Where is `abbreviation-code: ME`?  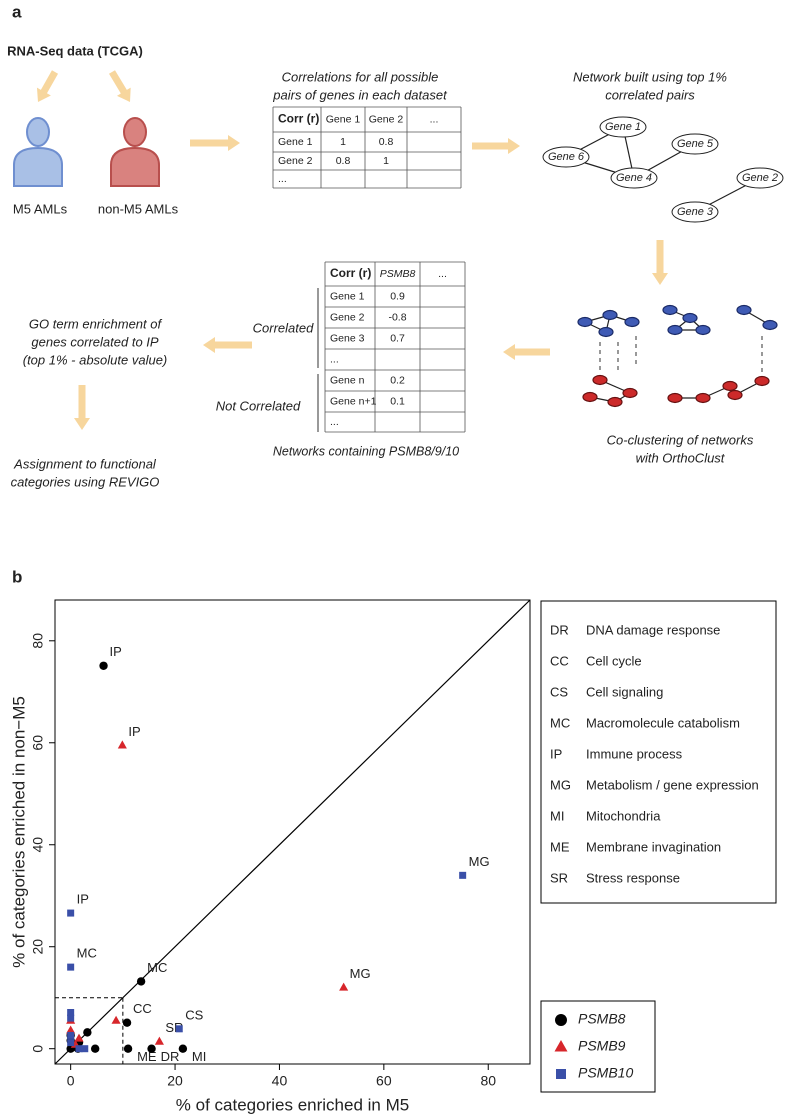
abbreviation-code: ME is located at coordinates (560, 846).